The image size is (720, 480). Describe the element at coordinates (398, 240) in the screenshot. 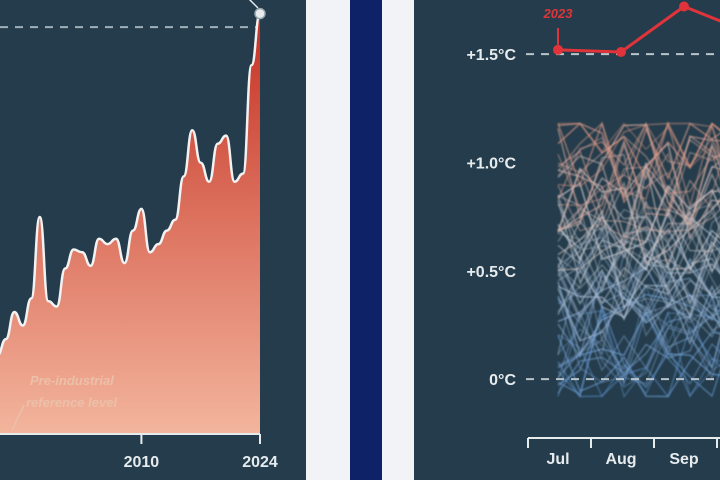

I see `divider-white-right` at that location.